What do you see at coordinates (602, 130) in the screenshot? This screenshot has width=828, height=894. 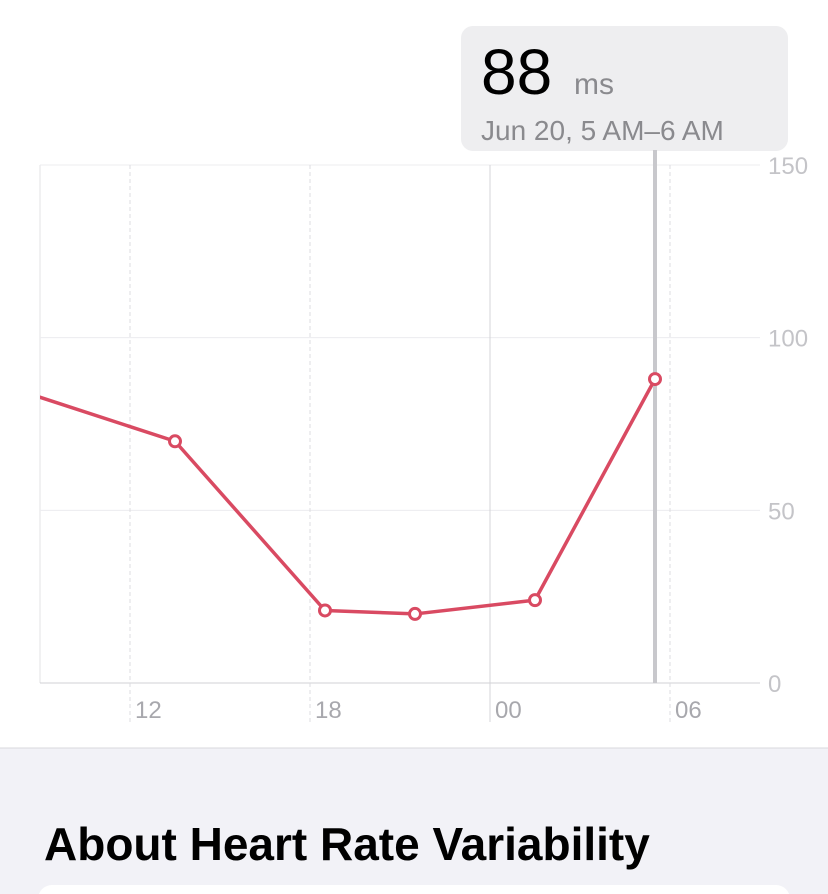 I see `tooltip-range: Jun 20, 5 AM–6 AM` at bounding box center [602, 130].